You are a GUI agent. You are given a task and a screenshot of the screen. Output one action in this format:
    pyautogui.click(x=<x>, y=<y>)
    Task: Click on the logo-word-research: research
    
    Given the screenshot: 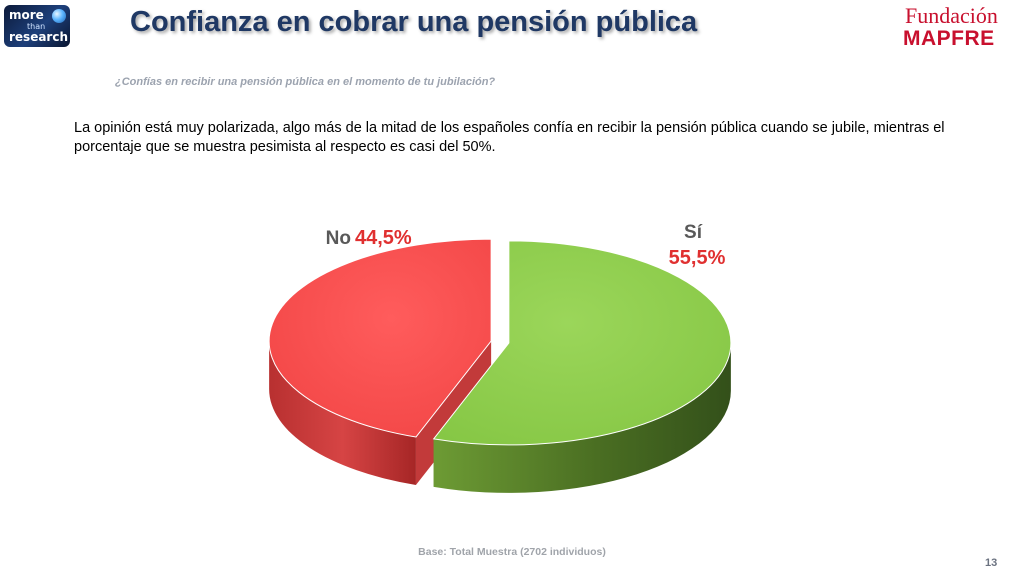 What is the action you would take?
    pyautogui.click(x=39, y=37)
    